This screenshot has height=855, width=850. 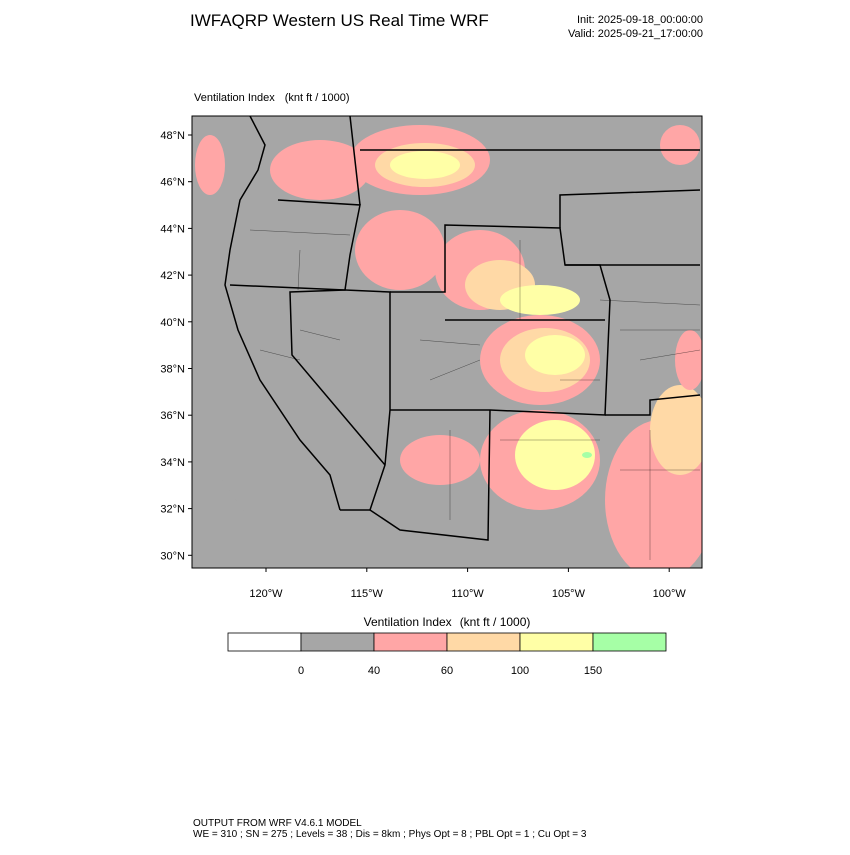 I want to click on colorbar-tick-label: 60, so click(x=447, y=671).